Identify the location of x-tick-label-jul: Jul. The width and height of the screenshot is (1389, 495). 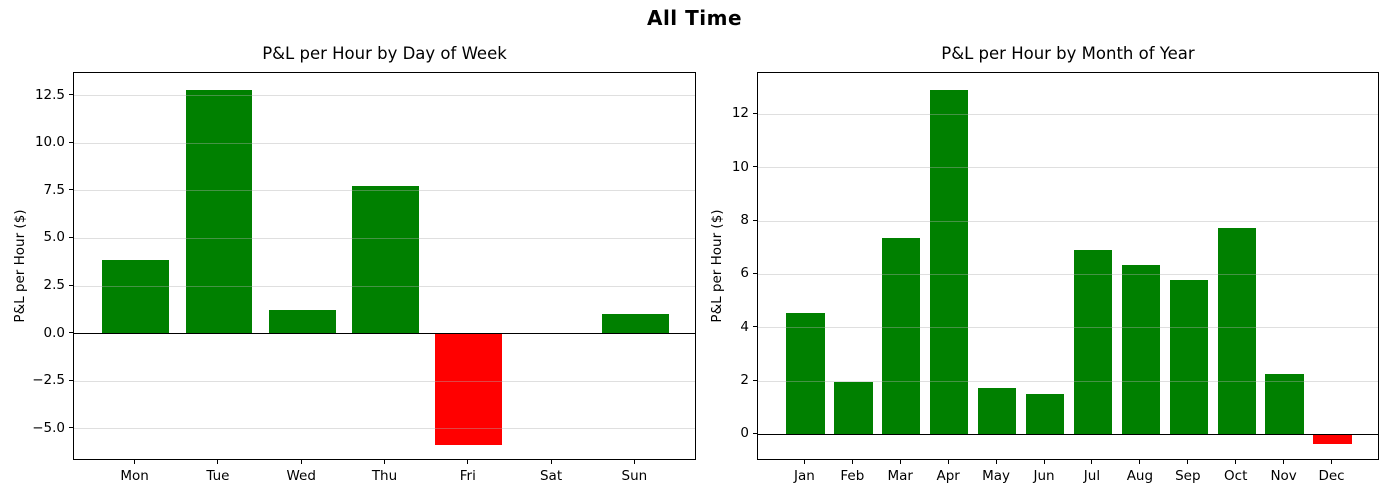
(1092, 476).